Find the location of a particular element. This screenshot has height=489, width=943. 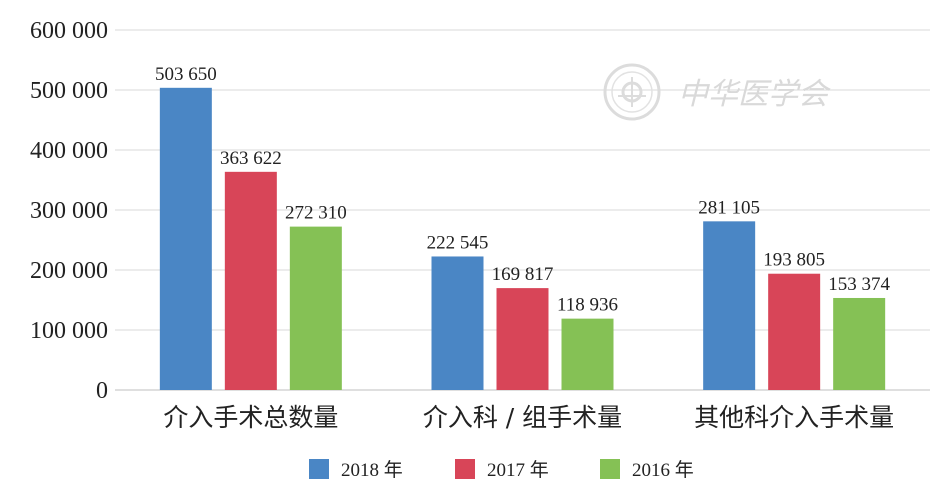

legend-label: 2018 年 is located at coordinates (372, 470).